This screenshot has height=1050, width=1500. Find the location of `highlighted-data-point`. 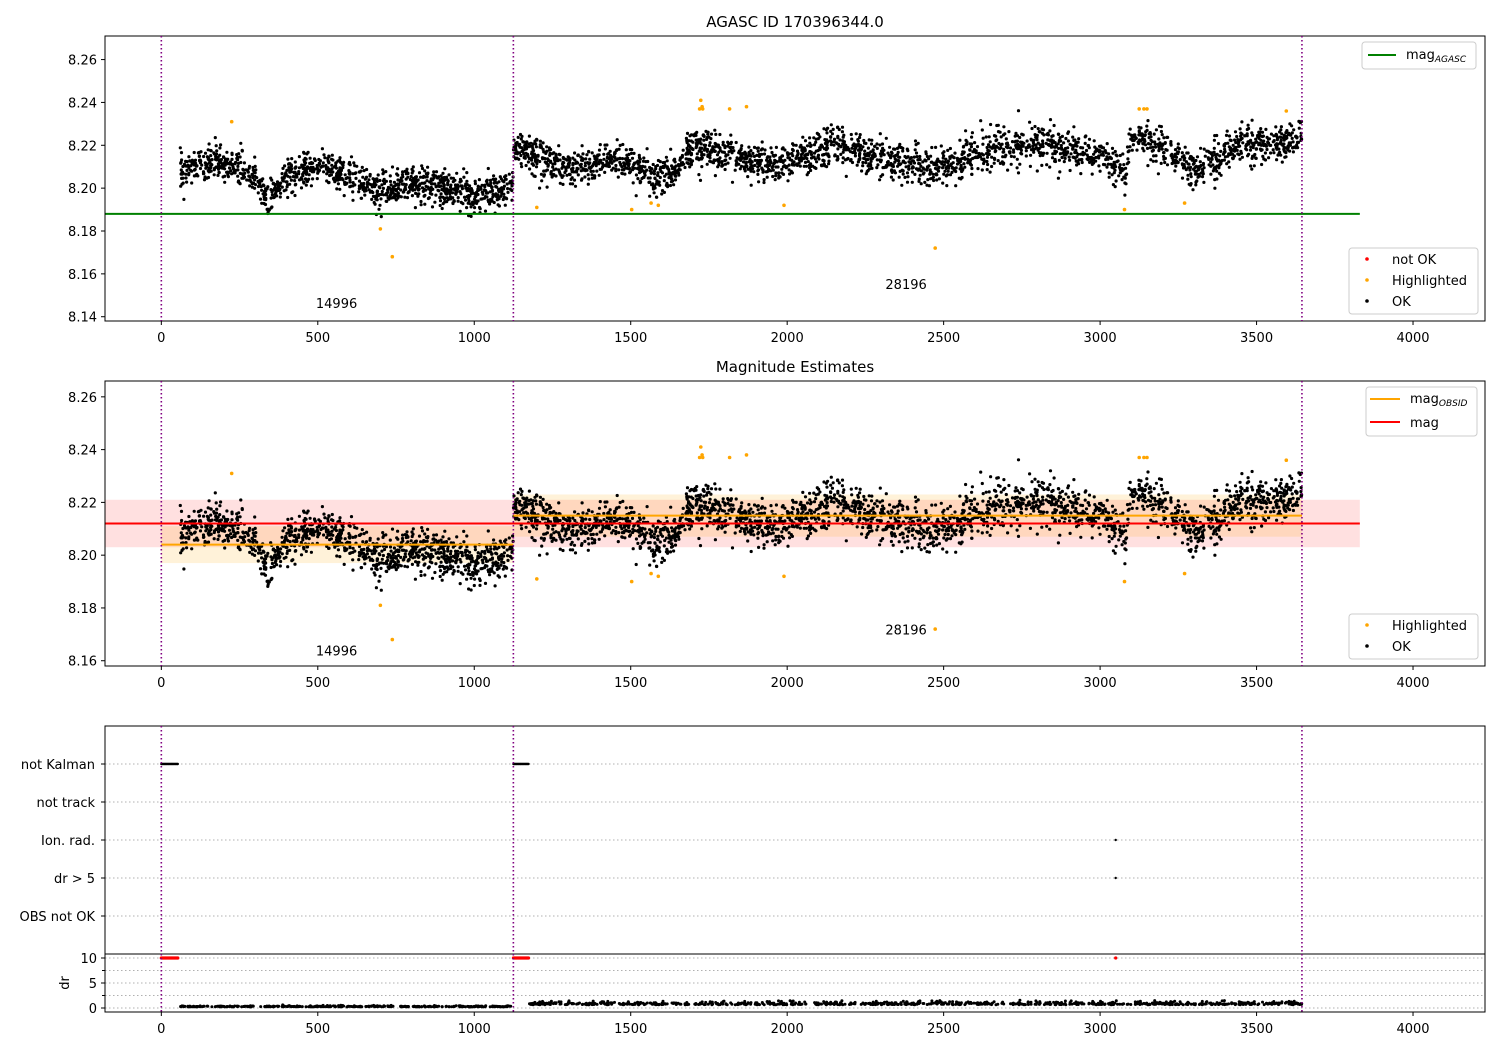

highlighted-data-point is located at coordinates (1139, 109).